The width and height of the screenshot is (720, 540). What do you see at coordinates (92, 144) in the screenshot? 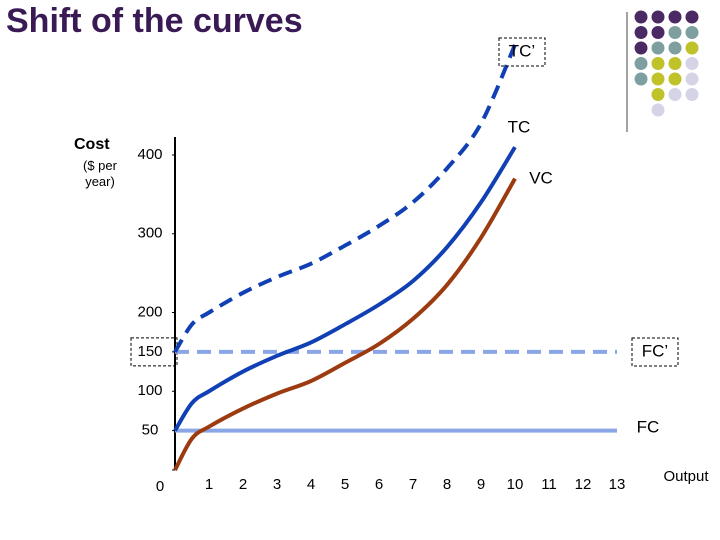
I see `y-axis-label: Cost` at bounding box center [92, 144].